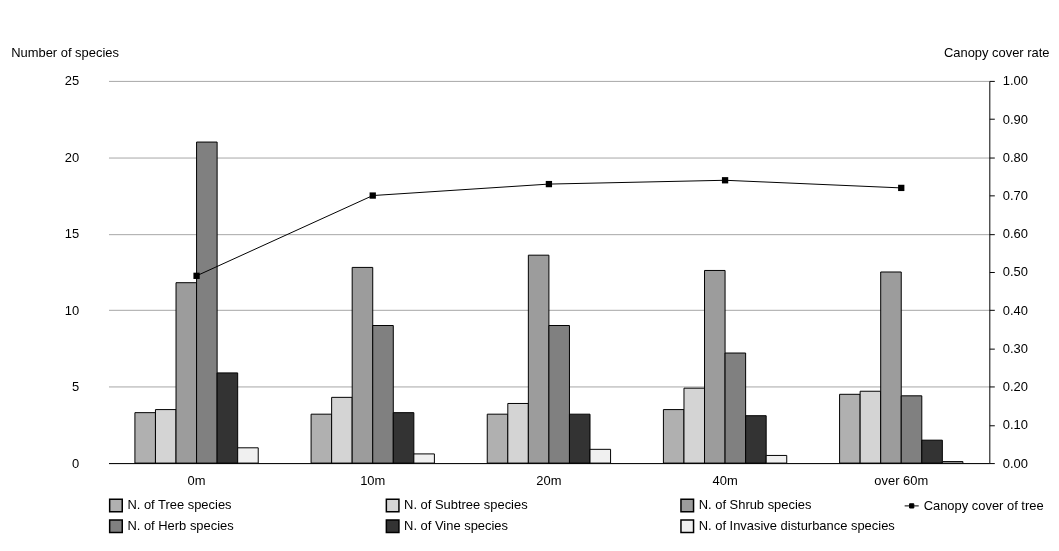 This screenshot has width=1059, height=551. What do you see at coordinates (1015, 310) in the screenshot?
I see `y2-tick-label: 0.40` at bounding box center [1015, 310].